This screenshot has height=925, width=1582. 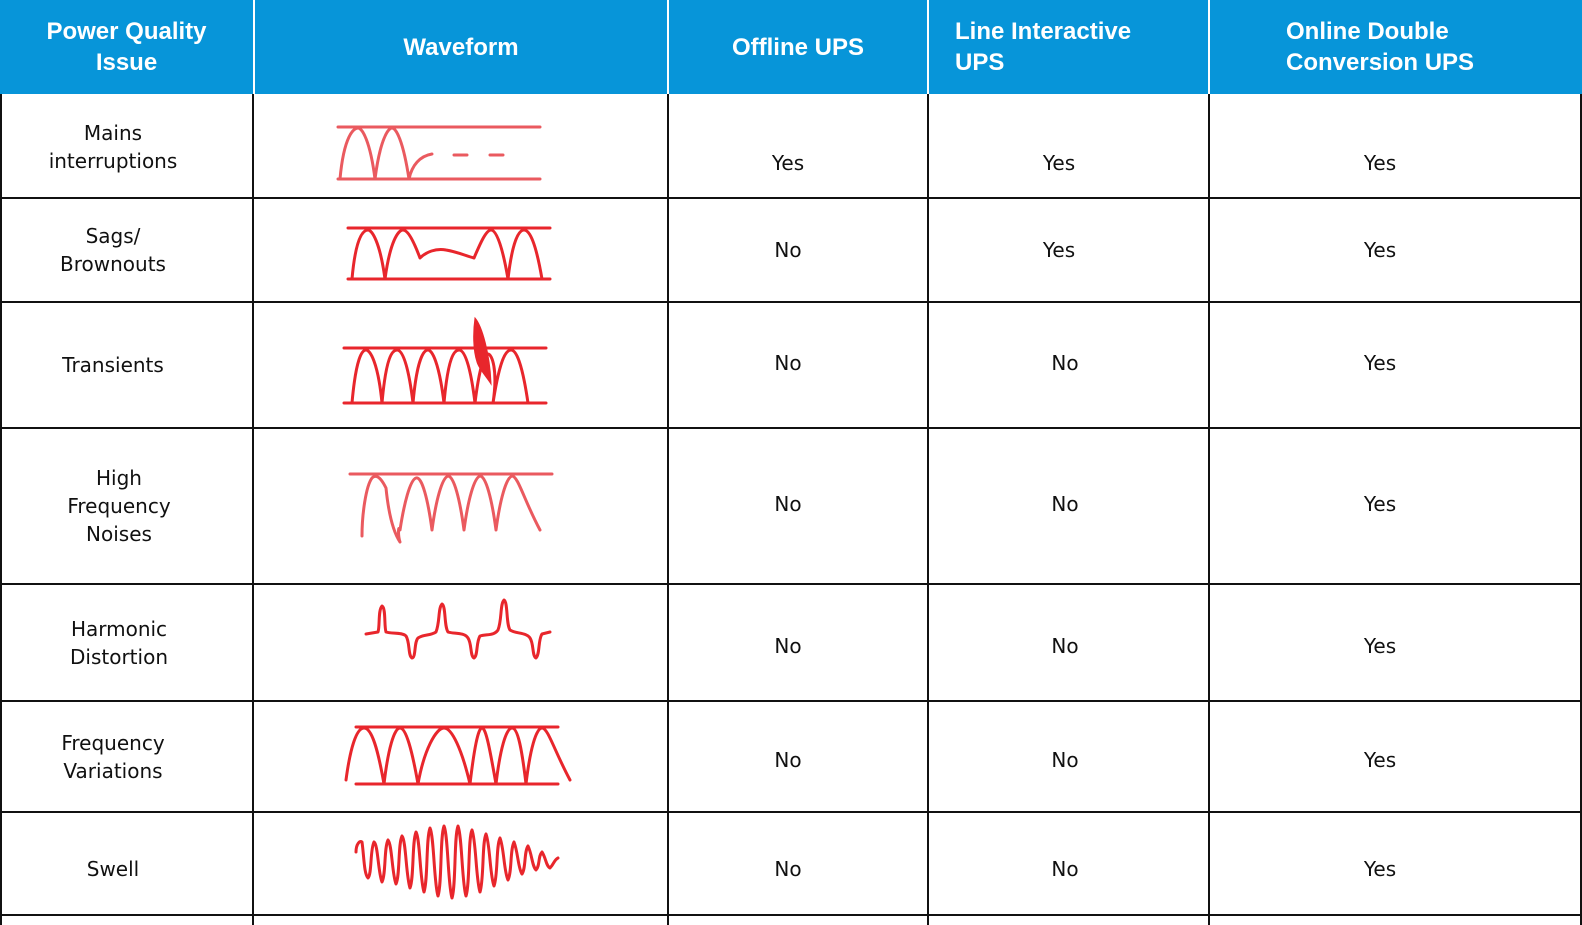 I want to click on header-offline-ups: Offline UPS, so click(x=798, y=47).